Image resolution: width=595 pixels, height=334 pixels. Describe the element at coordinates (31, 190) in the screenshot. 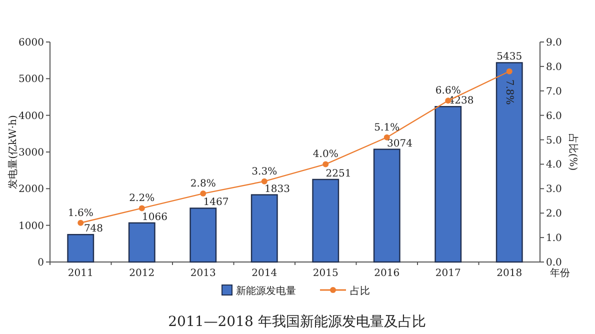

I see `y-tick-label: 2000` at that location.